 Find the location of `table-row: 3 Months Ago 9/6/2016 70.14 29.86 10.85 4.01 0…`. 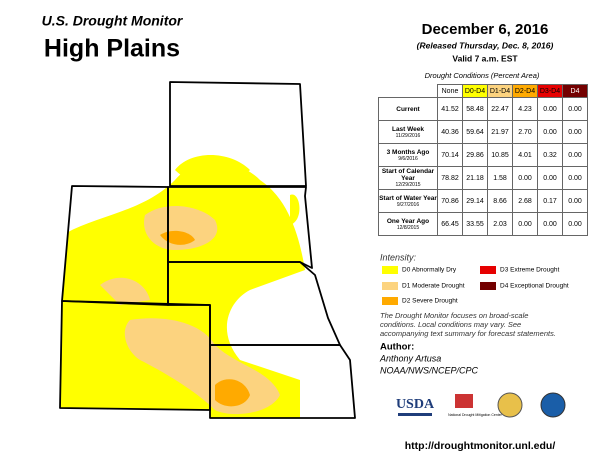

table-row: 3 Months Ago 9/6/2016 70.14 29.86 10.85 4.01 0… is located at coordinates (483, 155).